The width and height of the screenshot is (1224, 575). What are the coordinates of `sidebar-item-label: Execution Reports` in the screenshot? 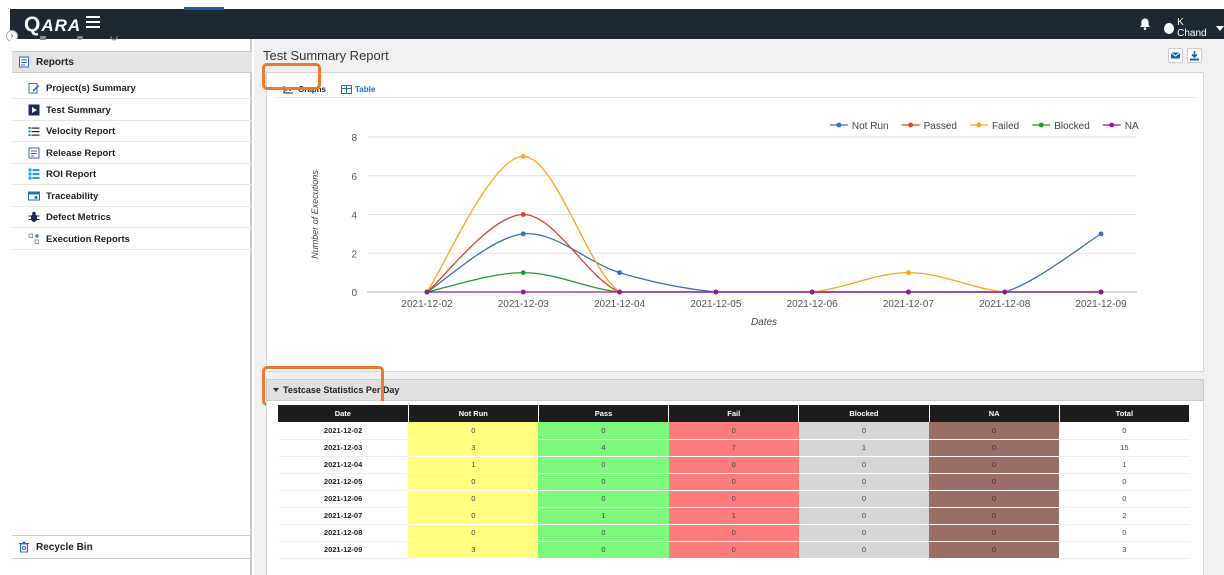 It's located at (88, 239).